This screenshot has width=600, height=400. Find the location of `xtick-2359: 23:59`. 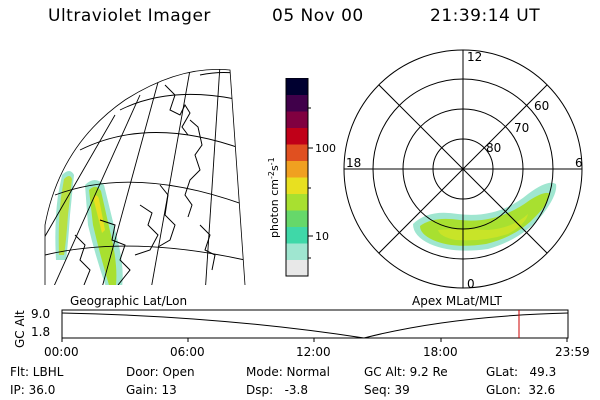

xtick-2359: 23:59 is located at coordinates (572, 352).